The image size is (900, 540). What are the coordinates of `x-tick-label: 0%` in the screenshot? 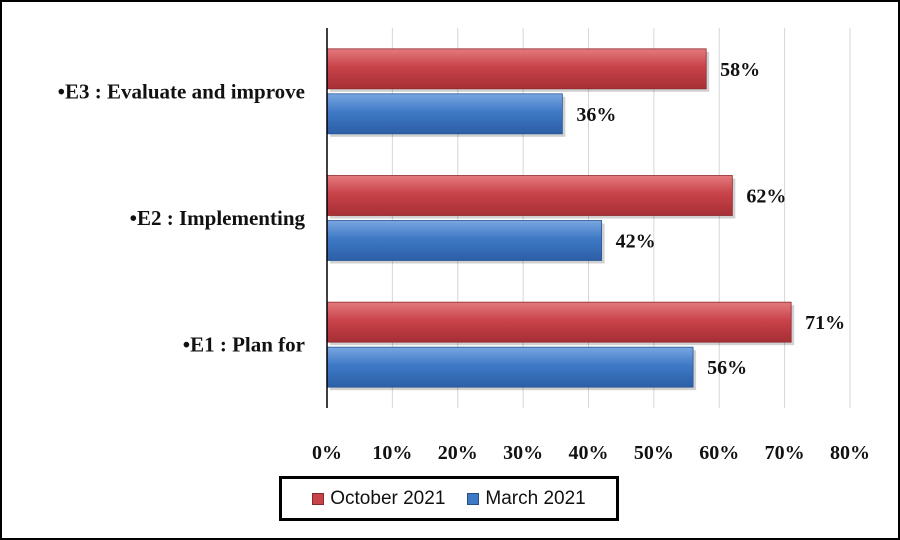 It's located at (327, 453).